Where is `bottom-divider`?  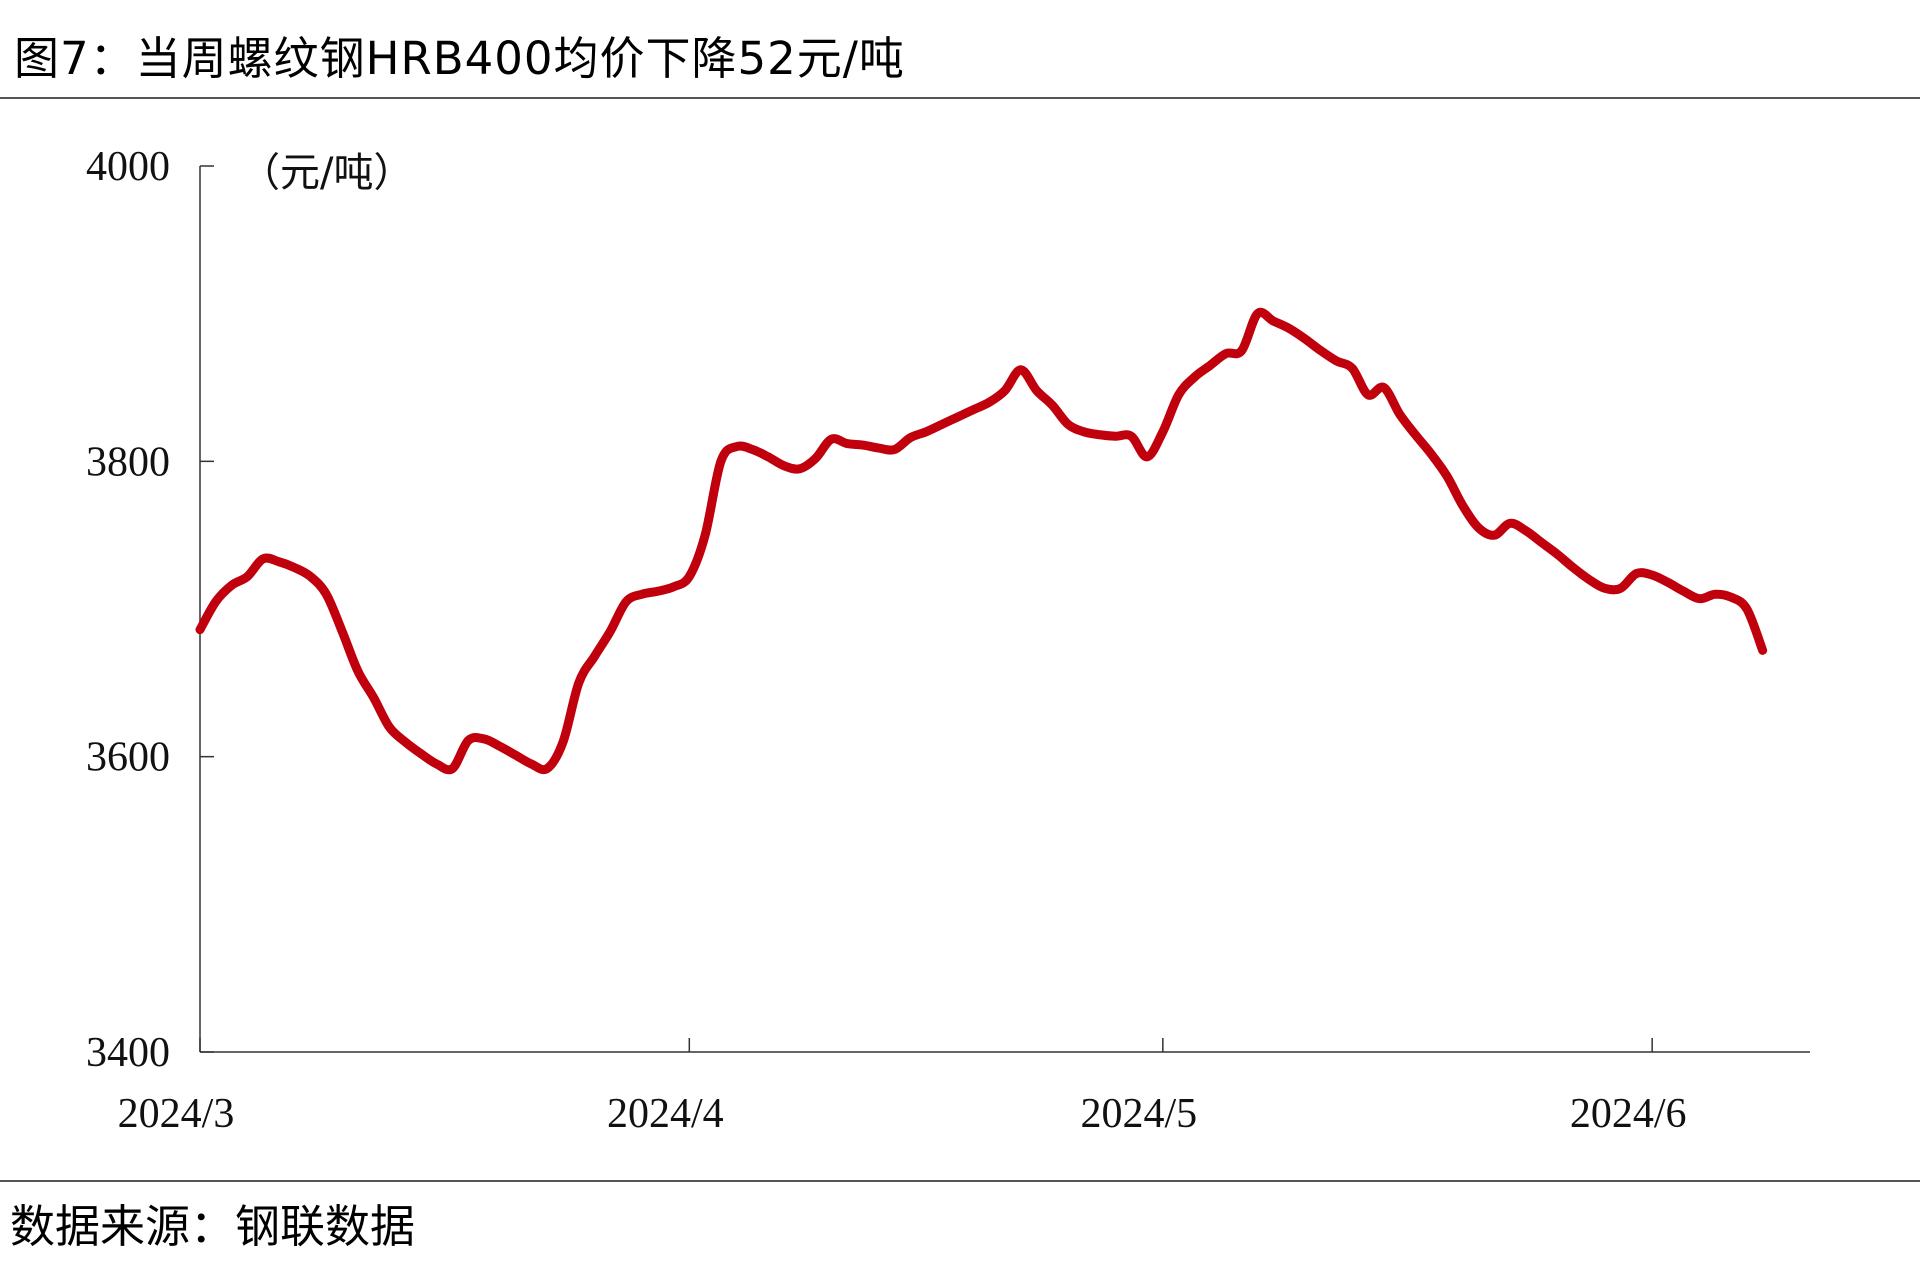 bottom-divider is located at coordinates (960, 1181).